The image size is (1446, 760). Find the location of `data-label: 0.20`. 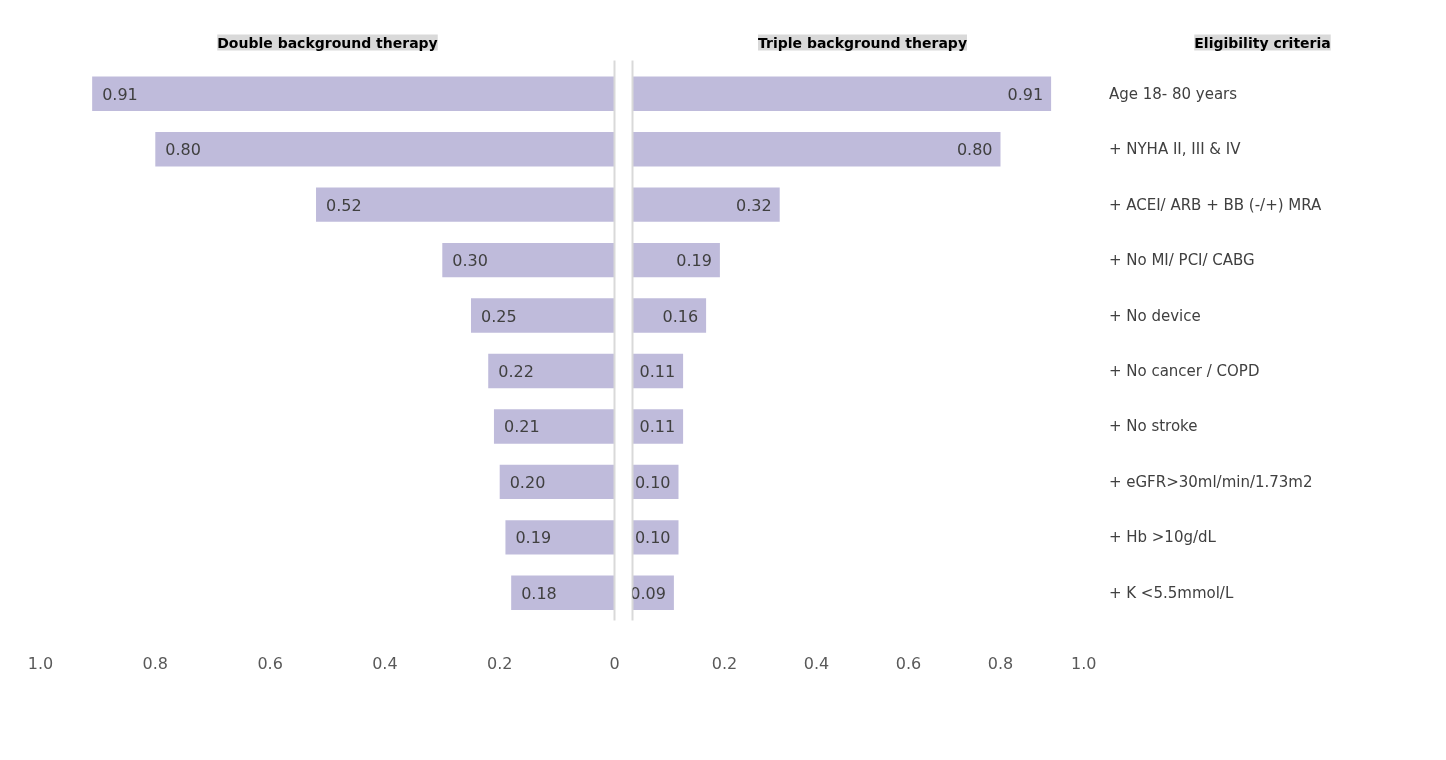

data-label: 0.20 is located at coordinates (527, 482).